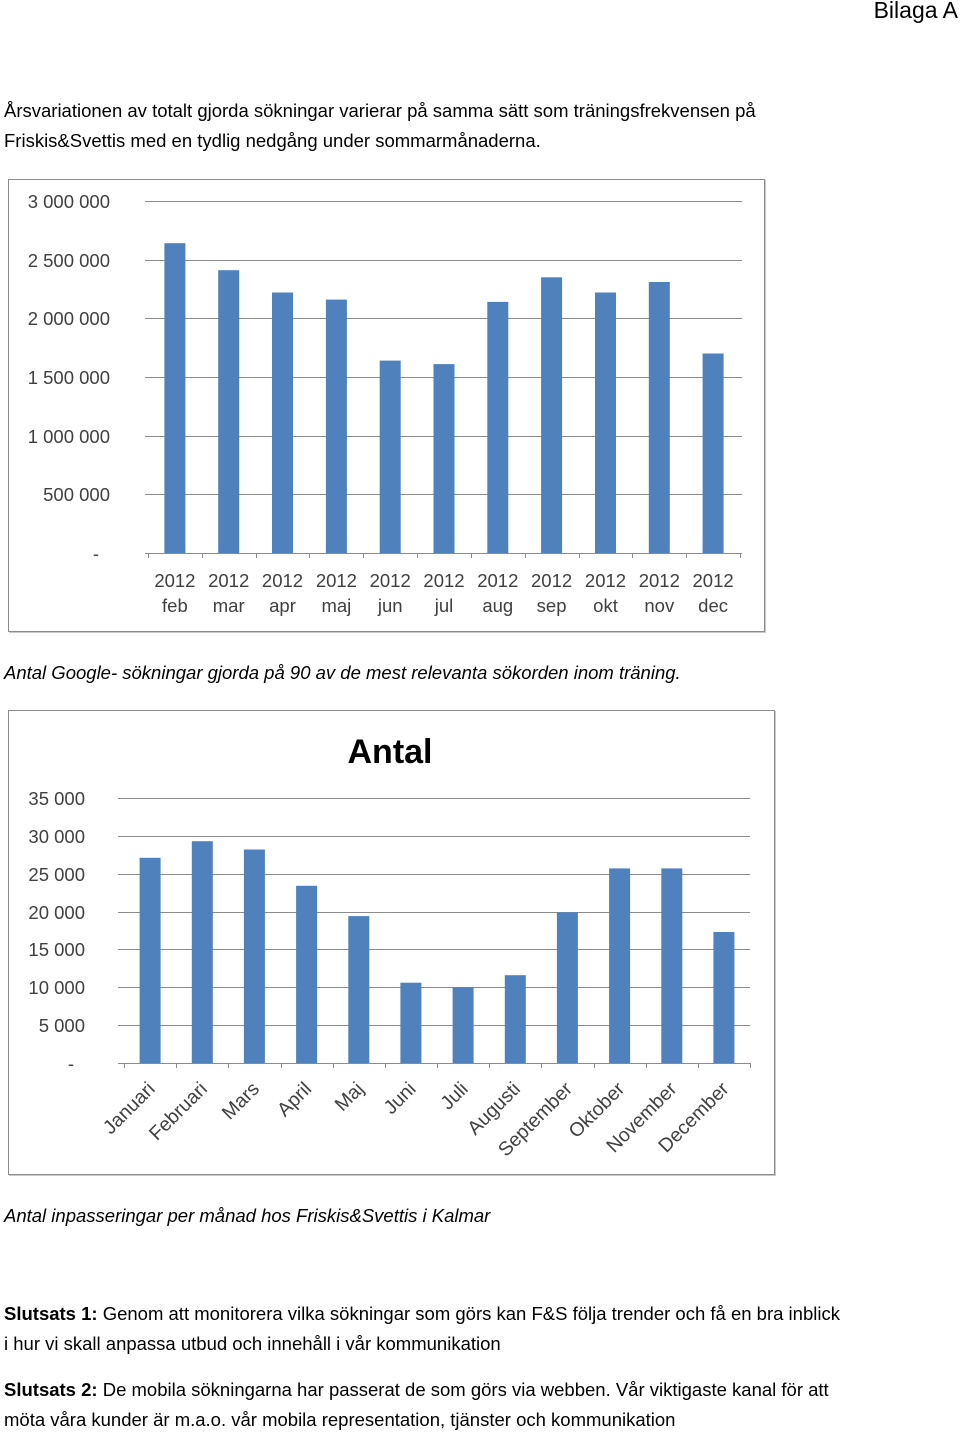 Image resolution: width=960 pixels, height=1436 pixels. I want to click on bar-2012-jul, so click(444, 458).